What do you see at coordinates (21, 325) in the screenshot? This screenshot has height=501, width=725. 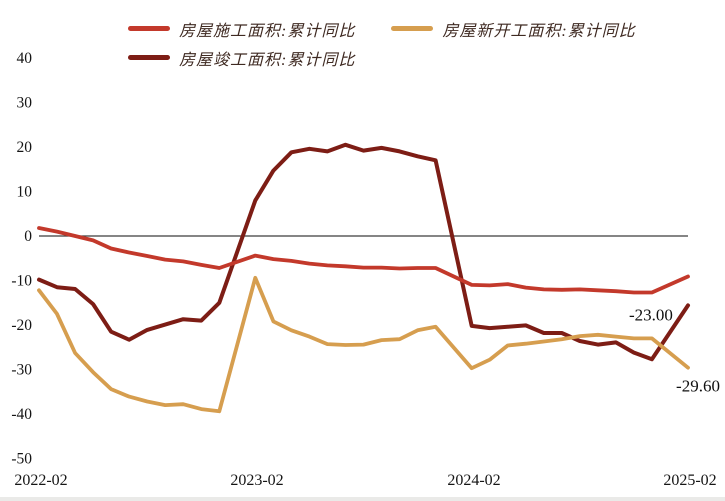 I see `y-tick-label: -20` at bounding box center [21, 325].